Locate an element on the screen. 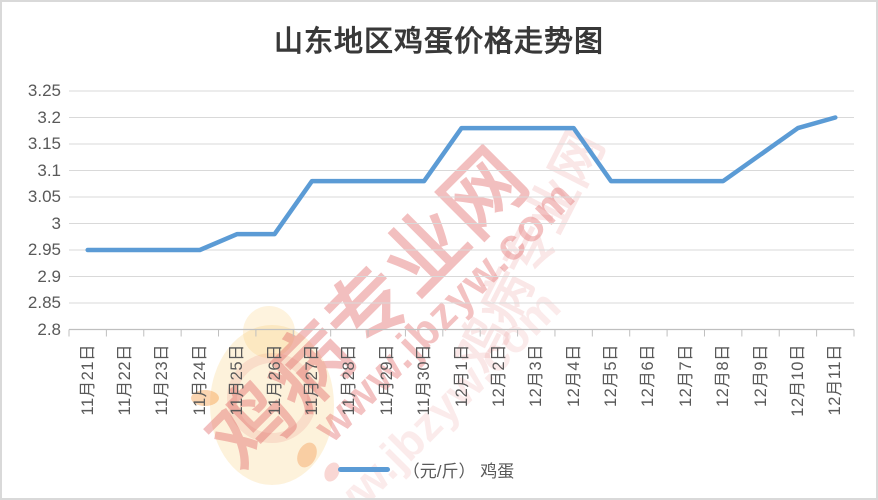  legend-item: （元/斤） 鸡蛋 is located at coordinates (426, 469).